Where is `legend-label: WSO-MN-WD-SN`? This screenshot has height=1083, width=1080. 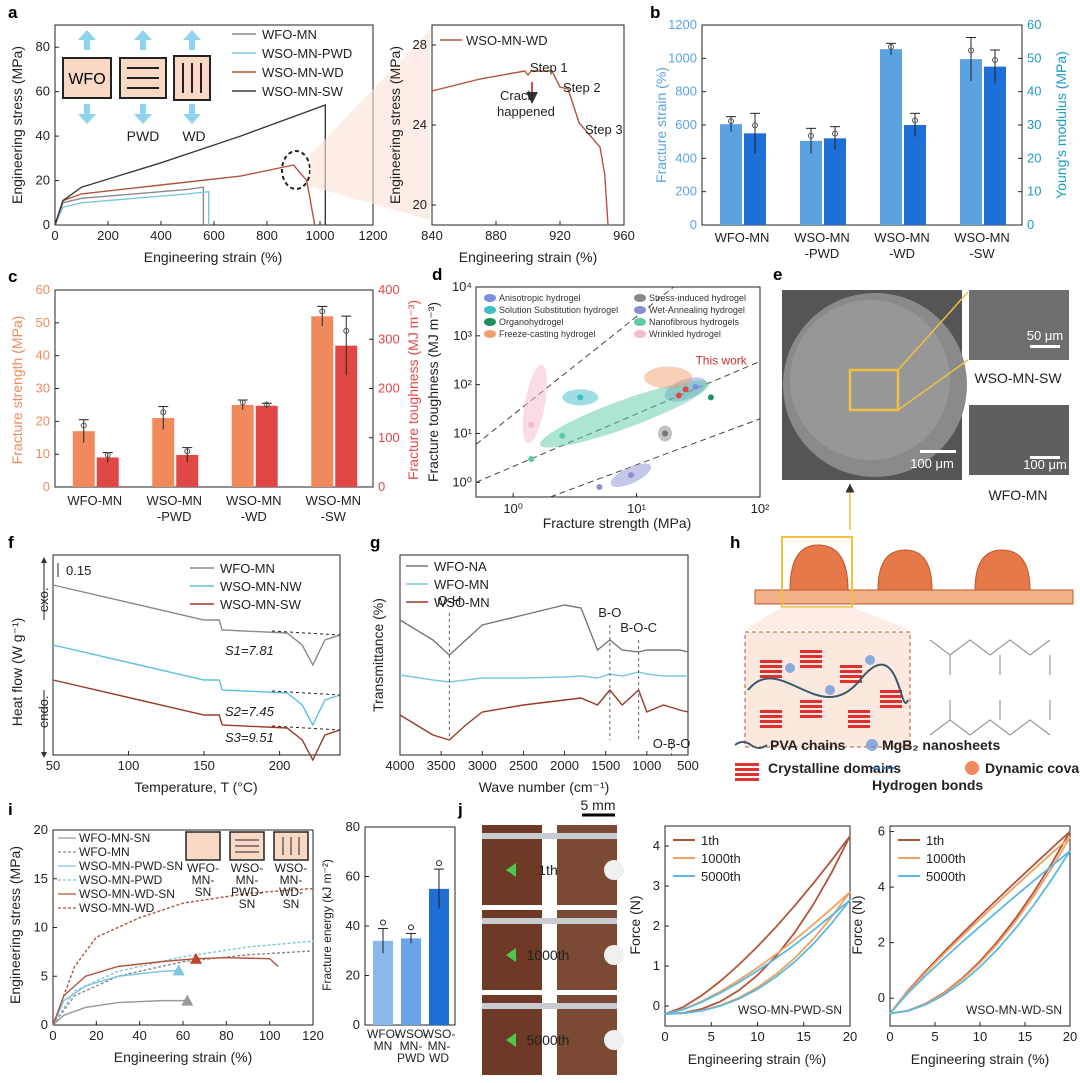
legend-label: WSO-MN-WD-SN is located at coordinates (127, 894).